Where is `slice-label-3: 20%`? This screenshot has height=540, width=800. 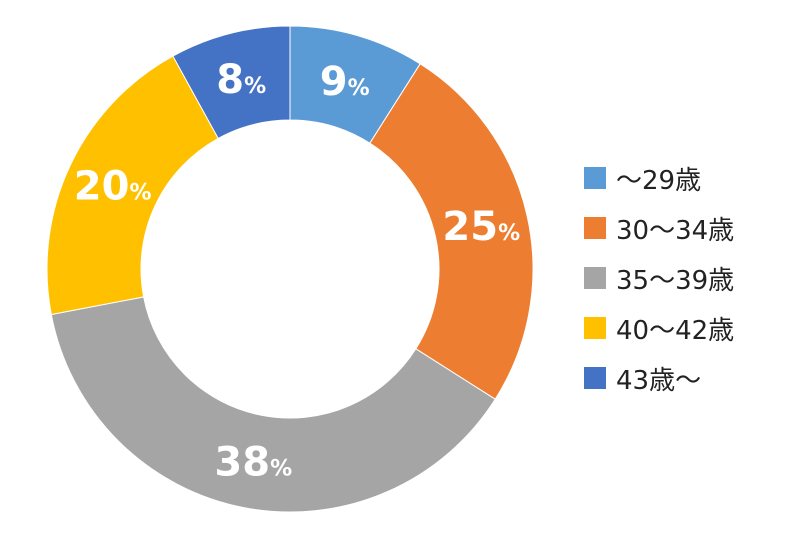
slice-label-3: 20% is located at coordinates (113, 187).